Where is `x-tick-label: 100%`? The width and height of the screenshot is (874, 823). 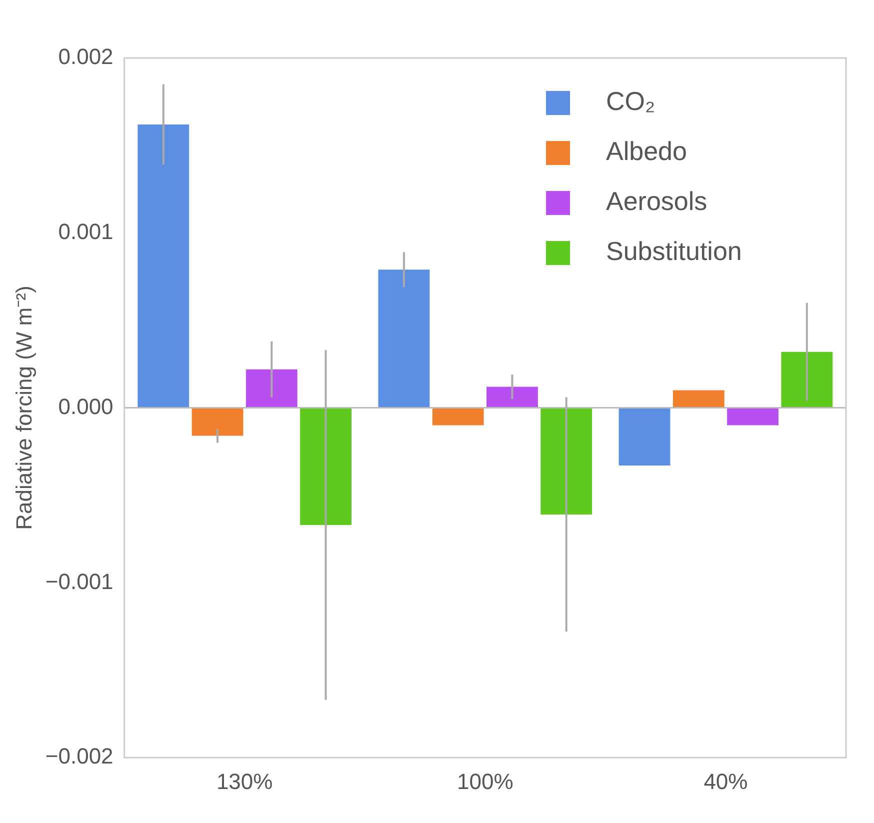 x-tick-label: 100% is located at coordinates (485, 781).